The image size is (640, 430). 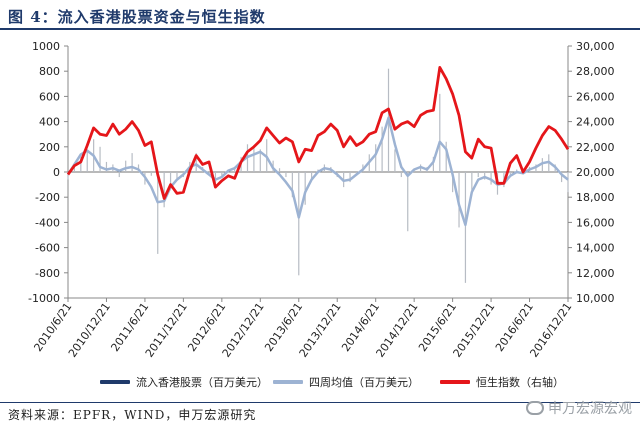 I want to click on legend-swatch-hsi, so click(x=455, y=382).